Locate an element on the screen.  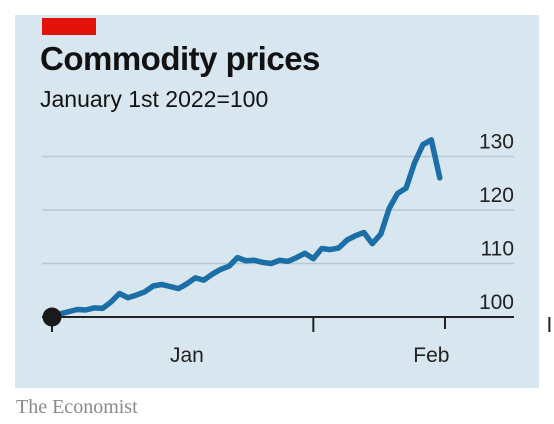
chart-subtitle: January 1st 2022=100 is located at coordinates (154, 99).